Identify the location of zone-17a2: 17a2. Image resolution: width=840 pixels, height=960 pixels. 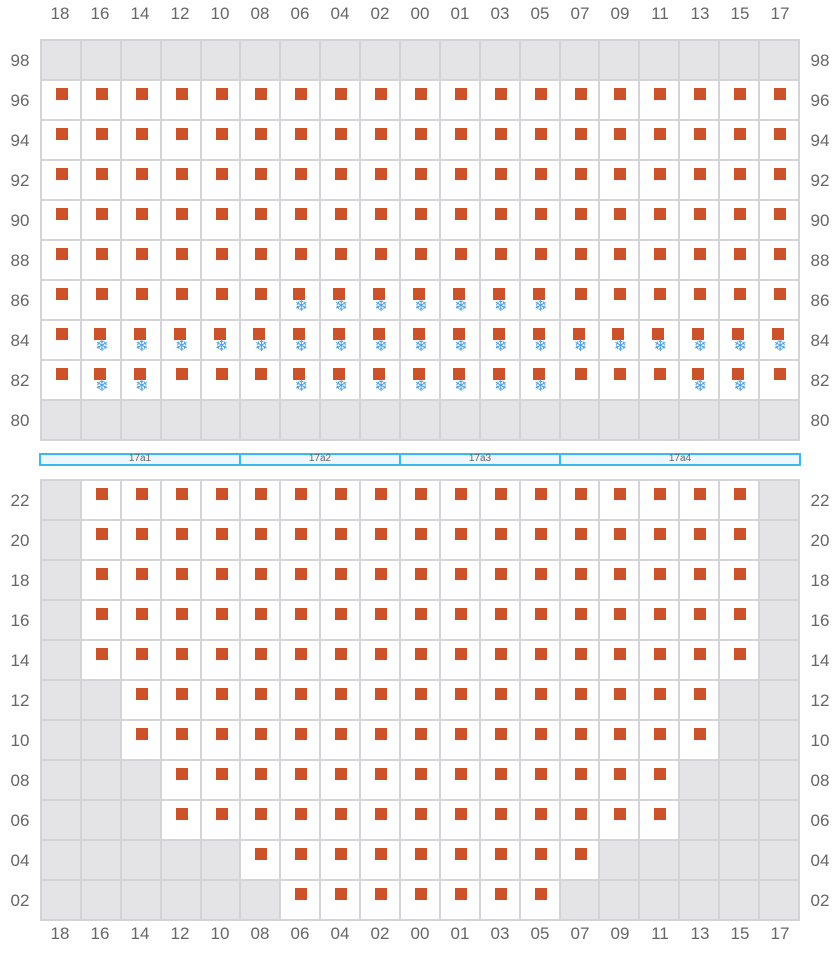
(320, 459).